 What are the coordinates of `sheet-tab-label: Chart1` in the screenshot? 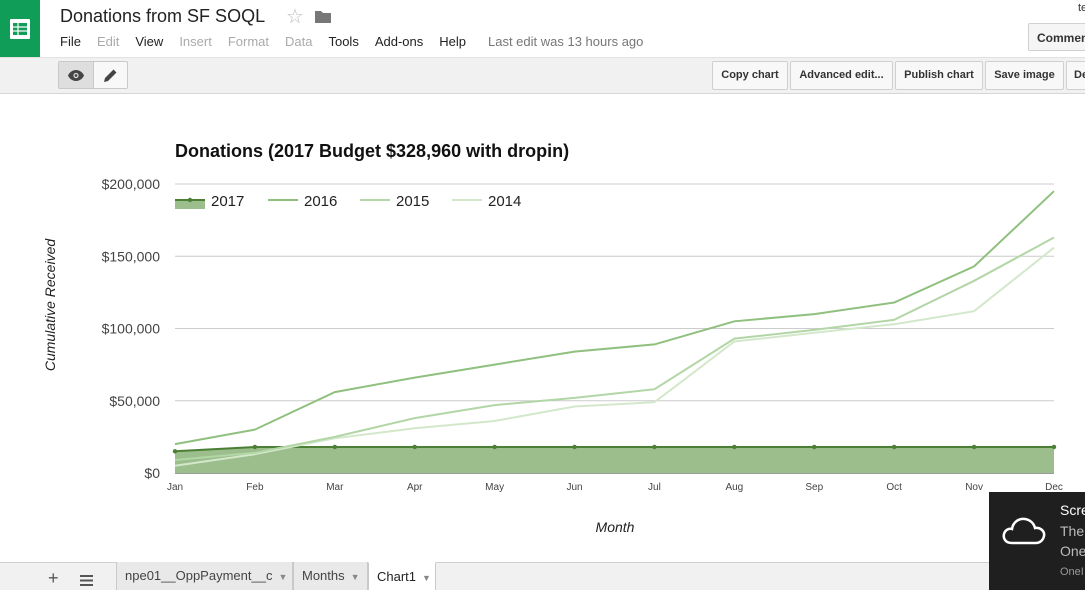 It's located at (397, 576).